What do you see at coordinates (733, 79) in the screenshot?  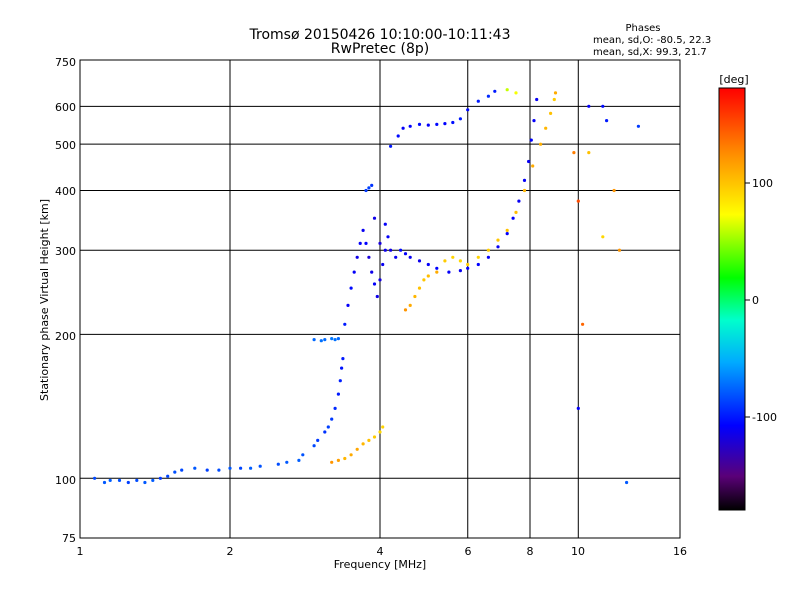 I see `colorbar-label: [deg]` at bounding box center [733, 79].